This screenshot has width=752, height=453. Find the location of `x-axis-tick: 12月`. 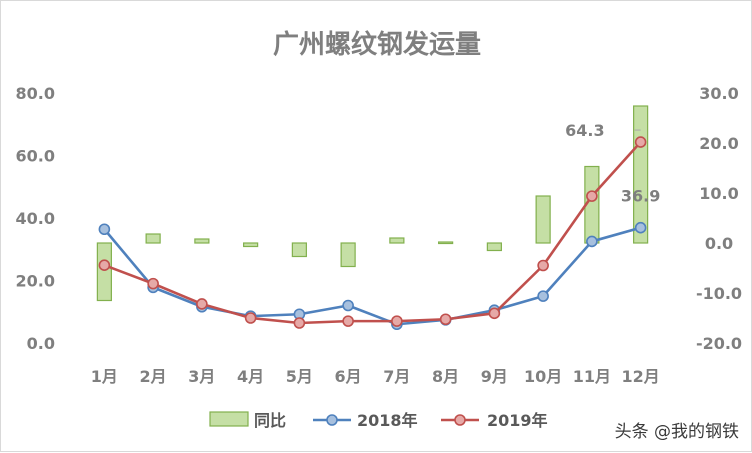

x-axis-tick: 12月 is located at coordinates (640, 376).